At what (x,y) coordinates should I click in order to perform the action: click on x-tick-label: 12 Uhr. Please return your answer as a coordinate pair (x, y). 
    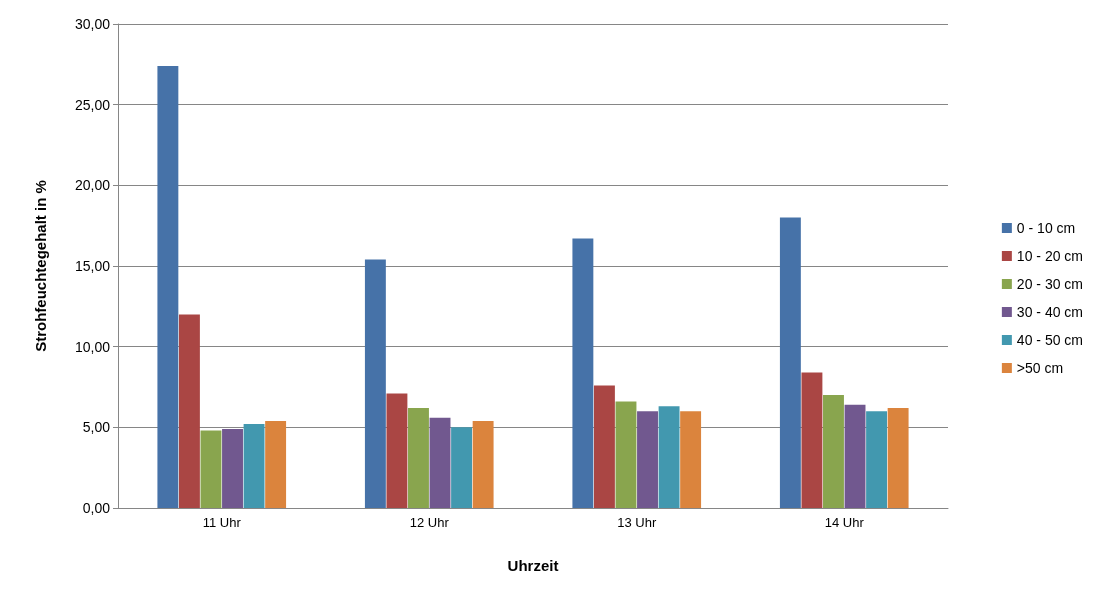
    Looking at the image, I should click on (429, 522).